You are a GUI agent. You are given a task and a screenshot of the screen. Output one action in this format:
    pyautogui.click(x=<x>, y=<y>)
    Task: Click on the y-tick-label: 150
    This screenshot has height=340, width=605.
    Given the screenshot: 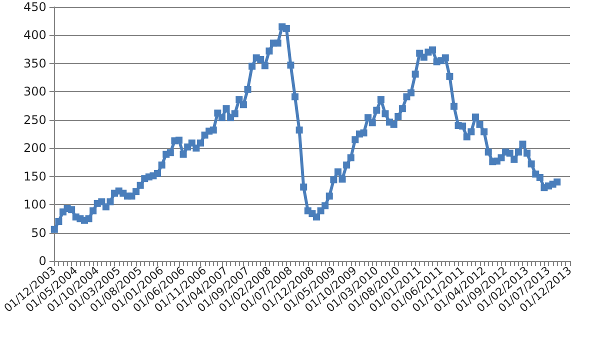 What is the action you would take?
    pyautogui.click(x=34, y=176)
    